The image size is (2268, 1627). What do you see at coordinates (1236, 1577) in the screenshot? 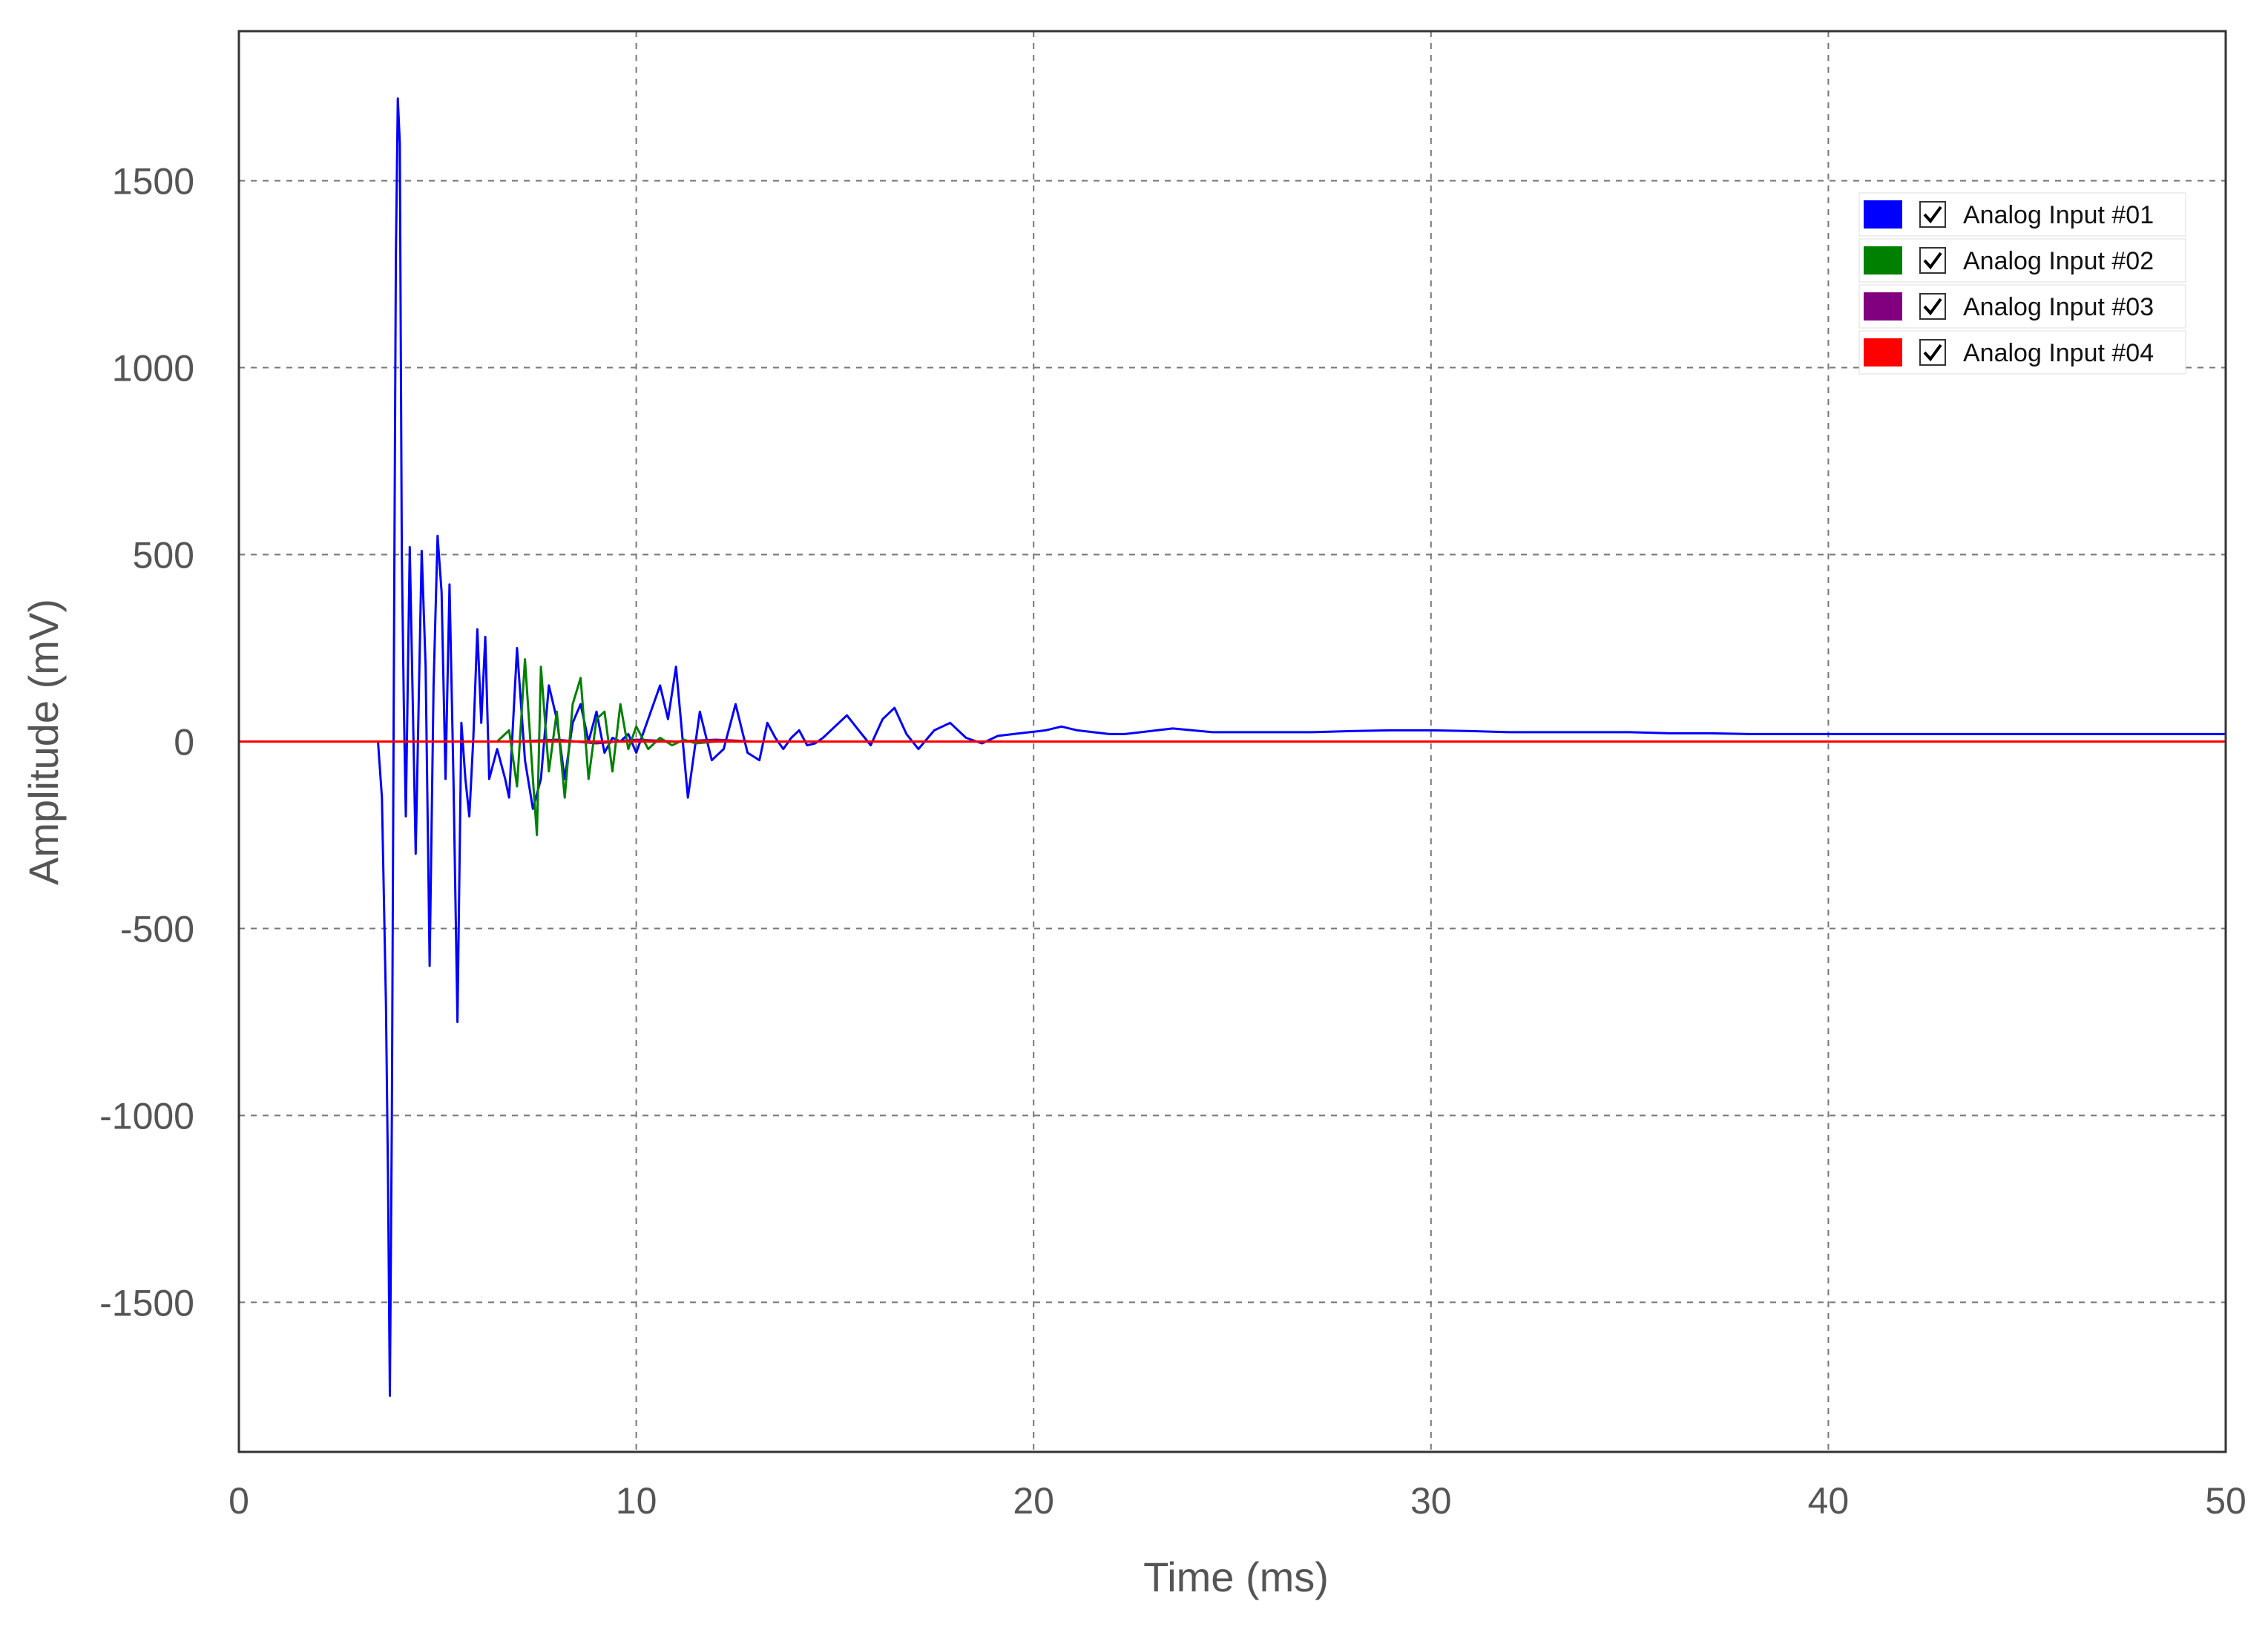
I see `x-axis-title: Time (ms)` at bounding box center [1236, 1577].